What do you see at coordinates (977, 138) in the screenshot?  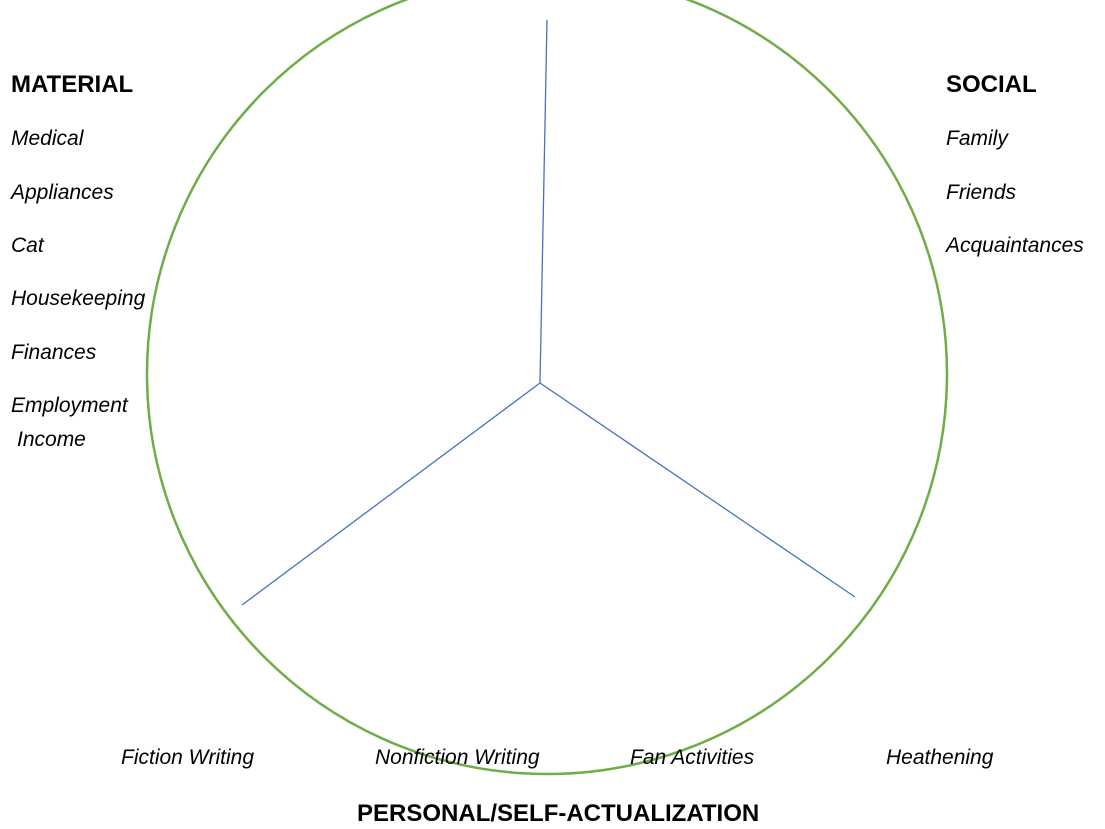 I see `social-item-family: Family` at bounding box center [977, 138].